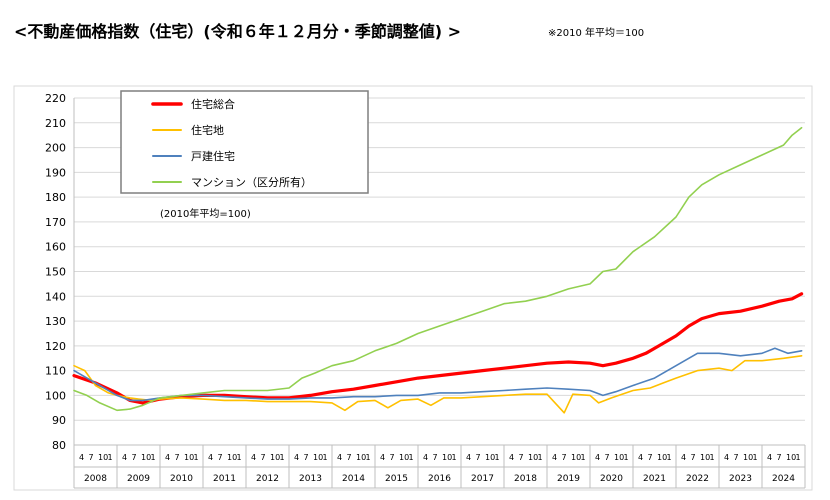  Describe the element at coordinates (207, 130) in the screenshot. I see `legend-label-1: 住宅地` at that location.